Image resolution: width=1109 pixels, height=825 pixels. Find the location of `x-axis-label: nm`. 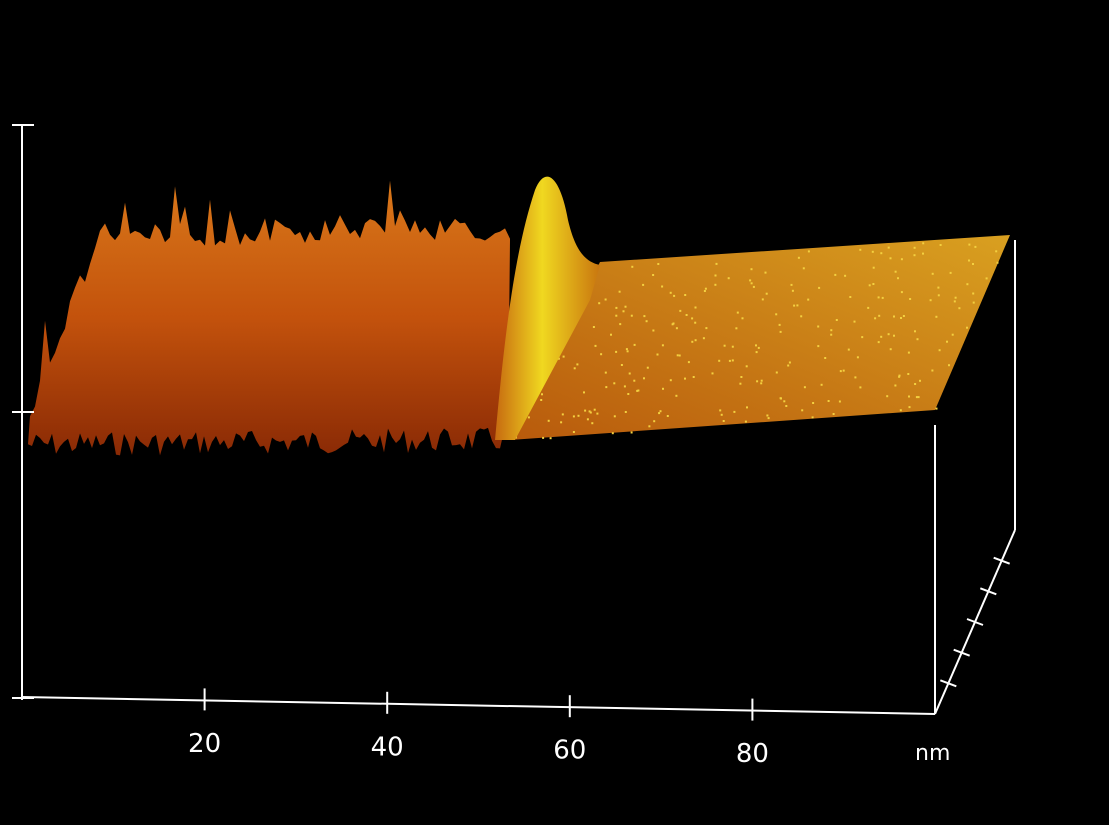

x-axis-label: nm is located at coordinates (932, 753).